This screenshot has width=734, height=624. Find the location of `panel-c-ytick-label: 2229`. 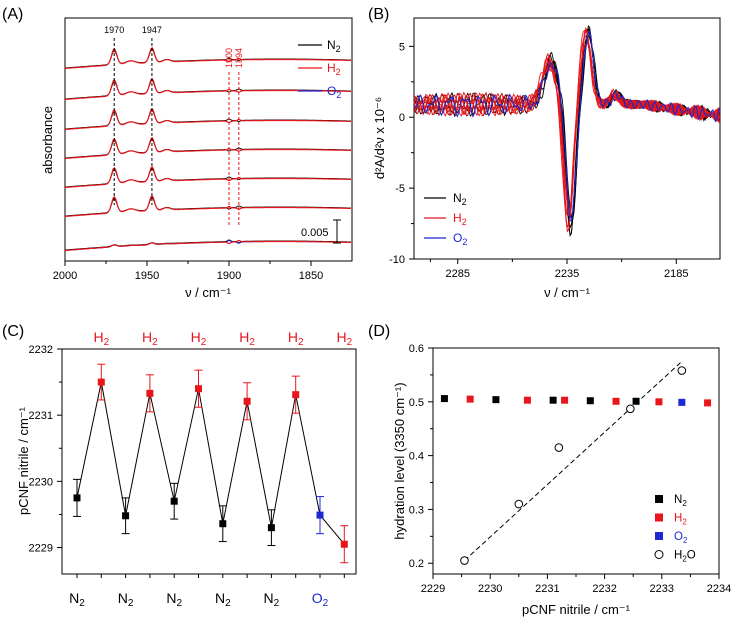

panel-c-ytick-label: 2229 is located at coordinates (41, 549).